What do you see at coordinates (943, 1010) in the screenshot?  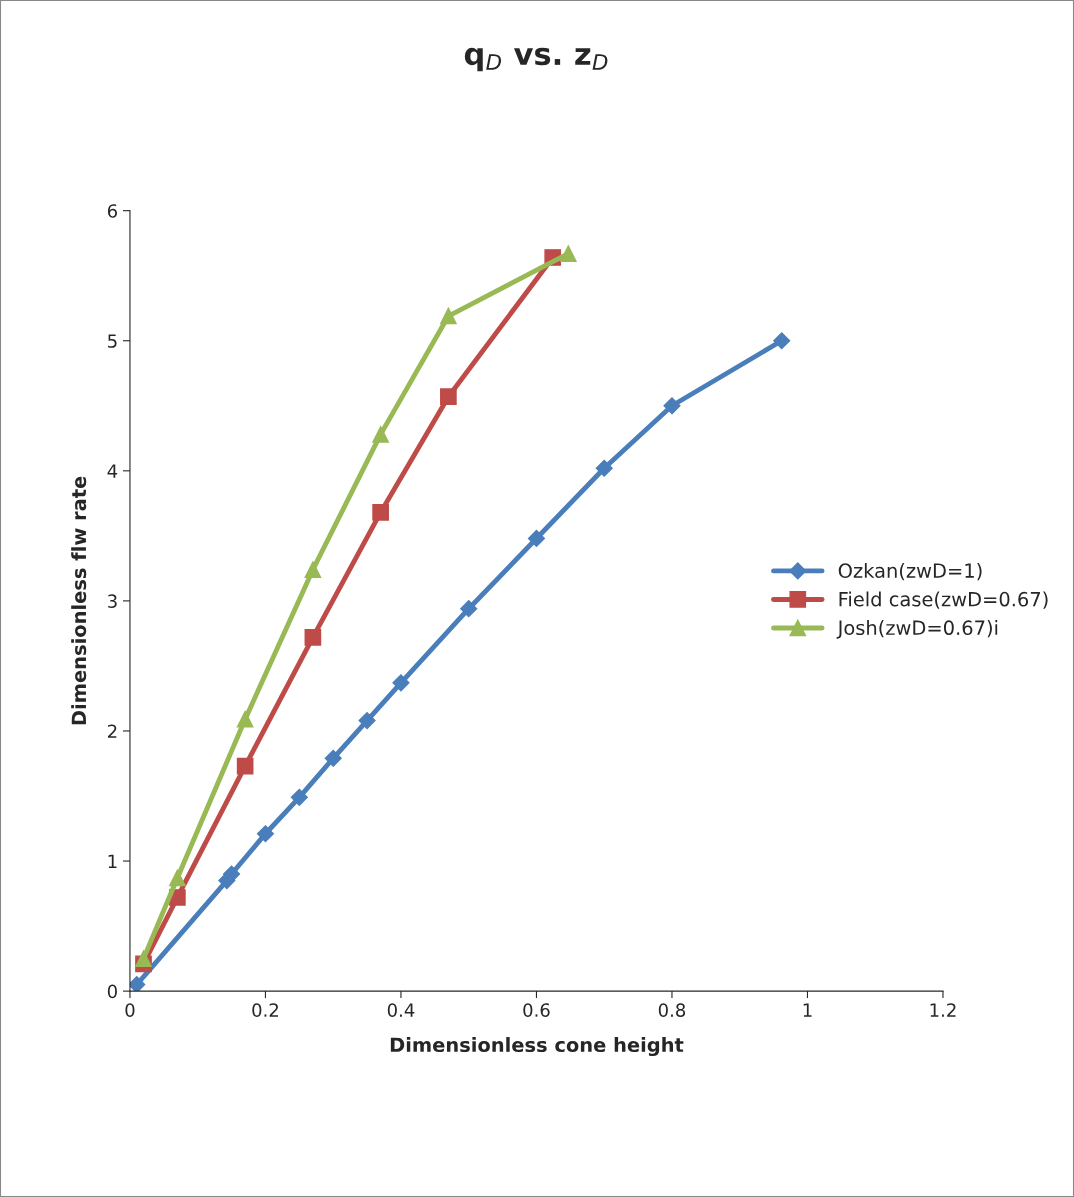 I see `x-tick-label: 1.2` at bounding box center [943, 1010].